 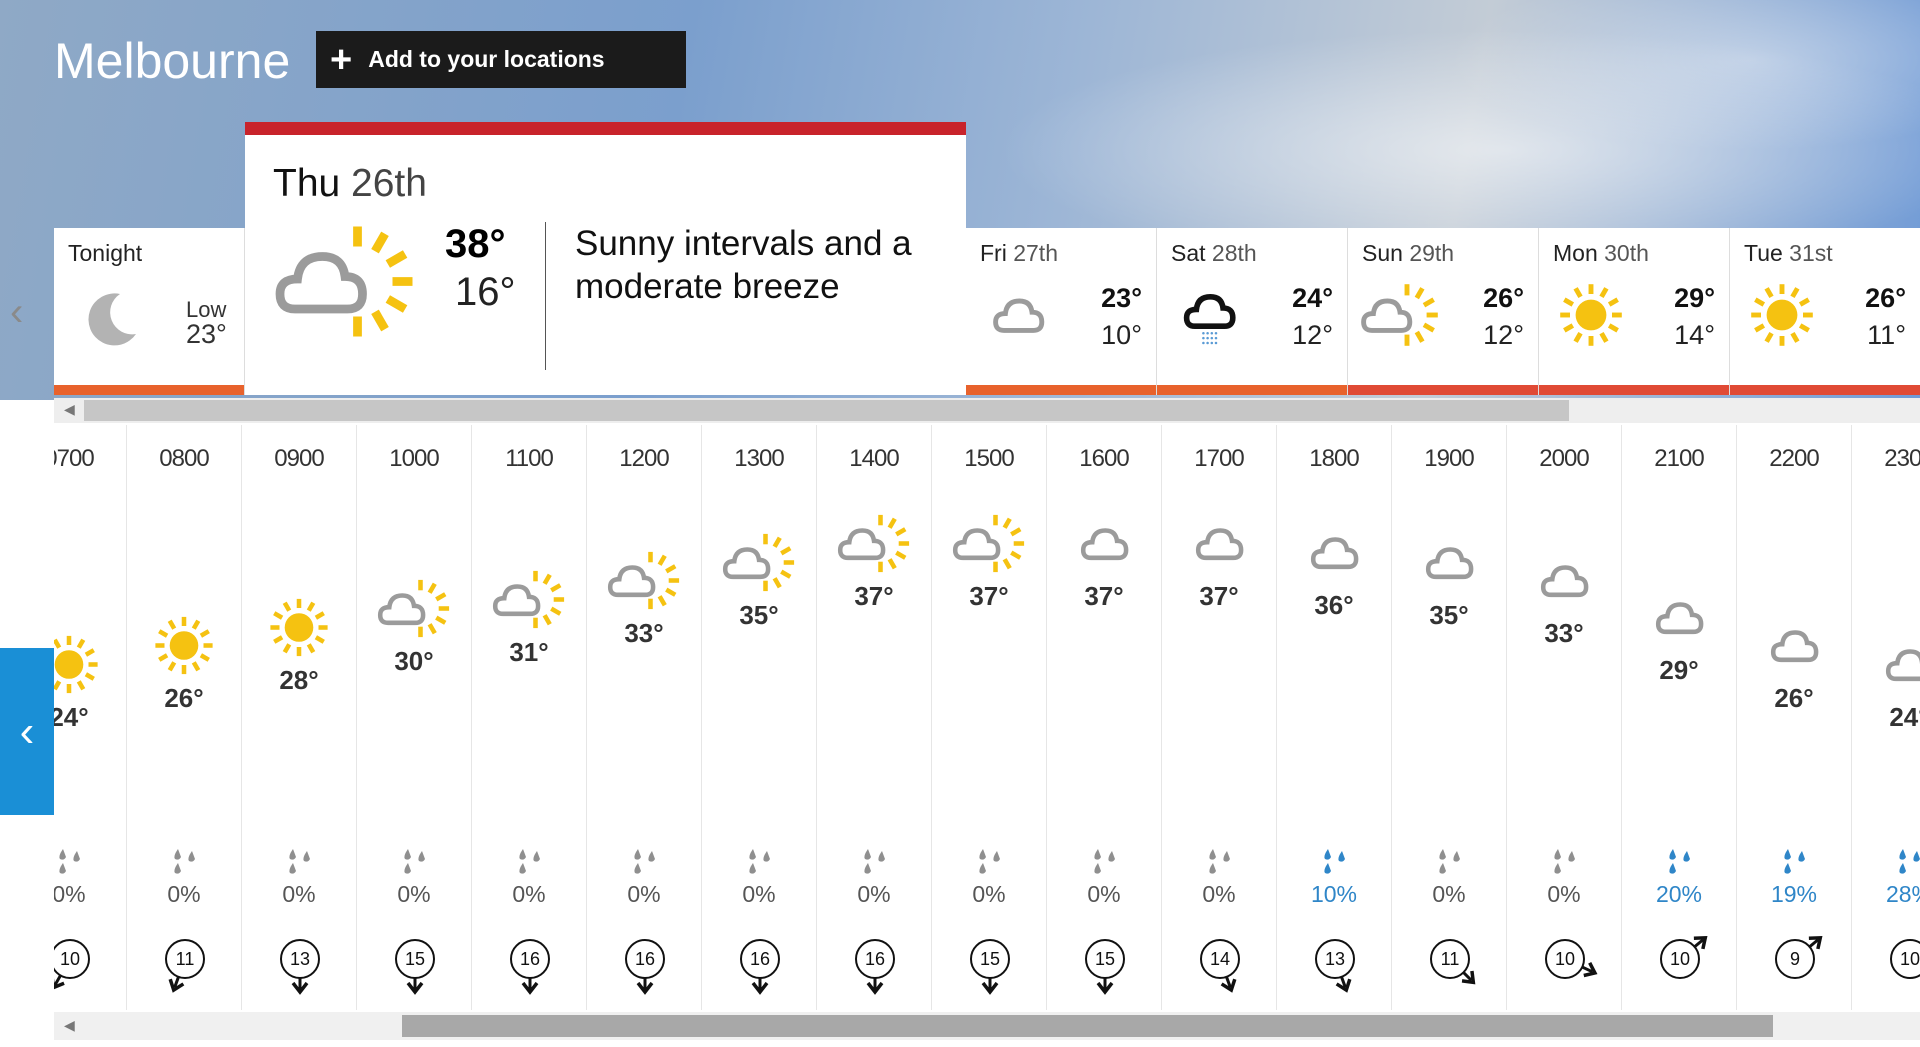 What do you see at coordinates (389, 183) in the screenshot?
I see `selected-date: 26th` at bounding box center [389, 183].